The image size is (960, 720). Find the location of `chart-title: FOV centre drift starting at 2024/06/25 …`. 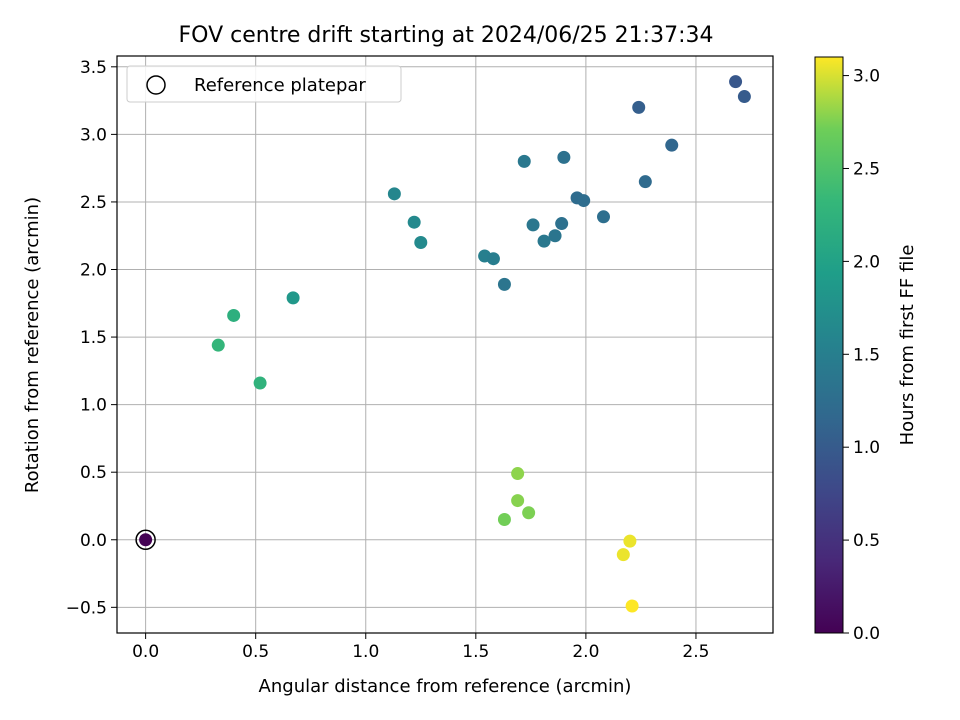

chart-title: FOV centre drift starting at 2024/06/25 … is located at coordinates (446, 35).